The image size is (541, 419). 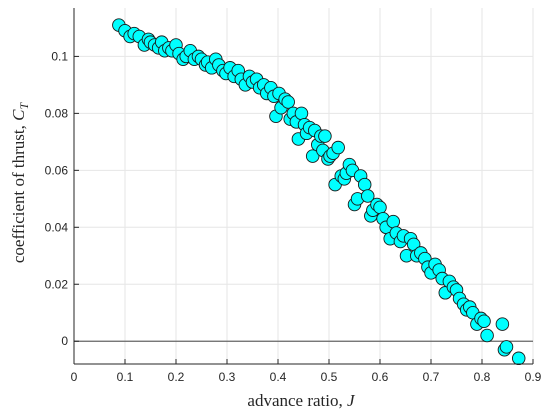 What do you see at coordinates (227, 377) in the screenshot?
I see `x-tick-label: 0.3` at bounding box center [227, 377].